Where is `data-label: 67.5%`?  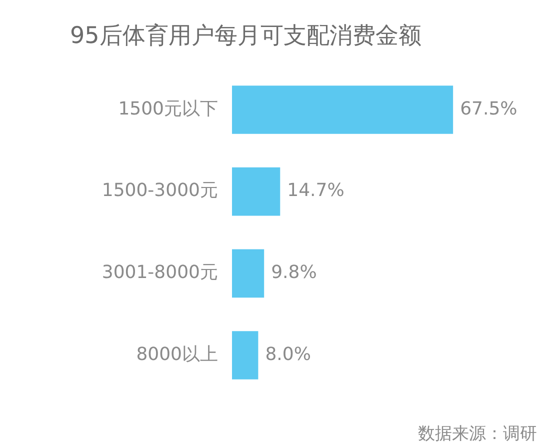 data-label: 67.5% is located at coordinates (489, 109).